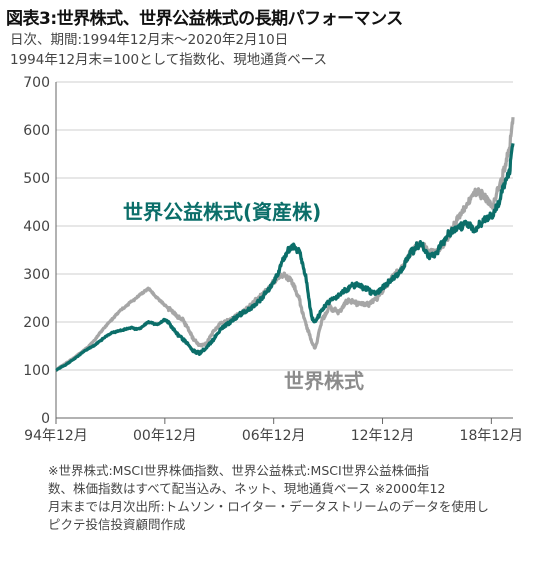  Describe the element at coordinates (274, 436) in the screenshot. I see `x-tick-label: 06年12月` at that location.